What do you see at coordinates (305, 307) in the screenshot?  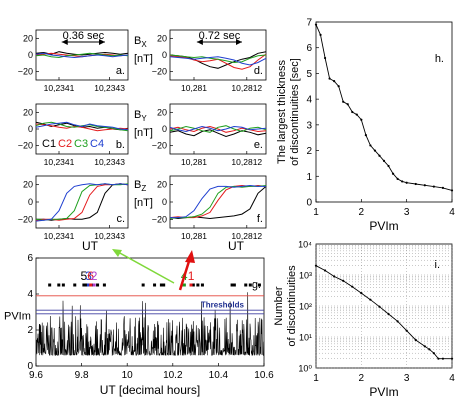 I see `panel-i-ytick-label: 10²` at bounding box center [305, 307].